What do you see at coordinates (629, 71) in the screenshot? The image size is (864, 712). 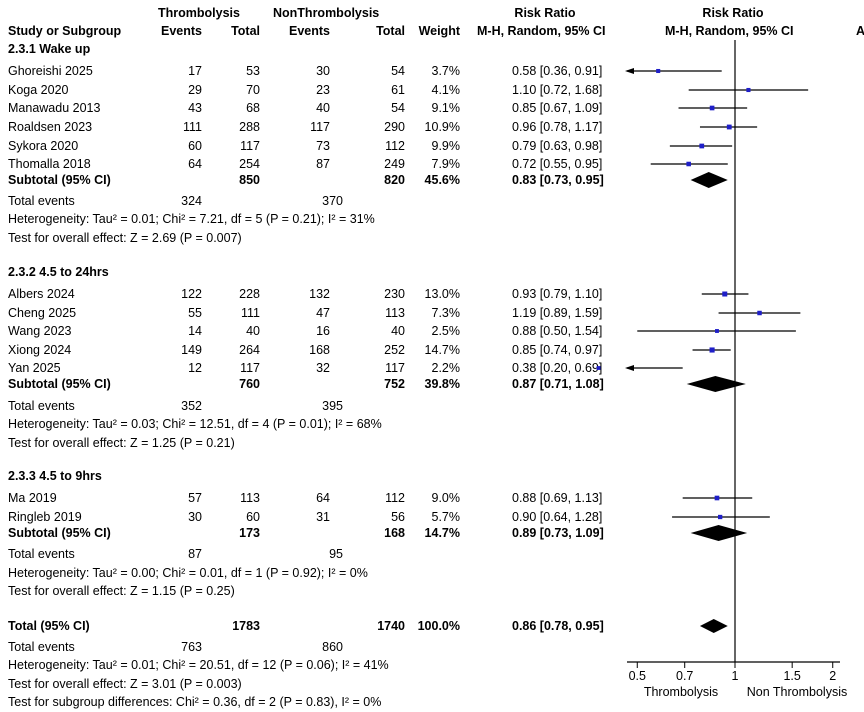 I see `ci-arrow-left` at bounding box center [629, 71].